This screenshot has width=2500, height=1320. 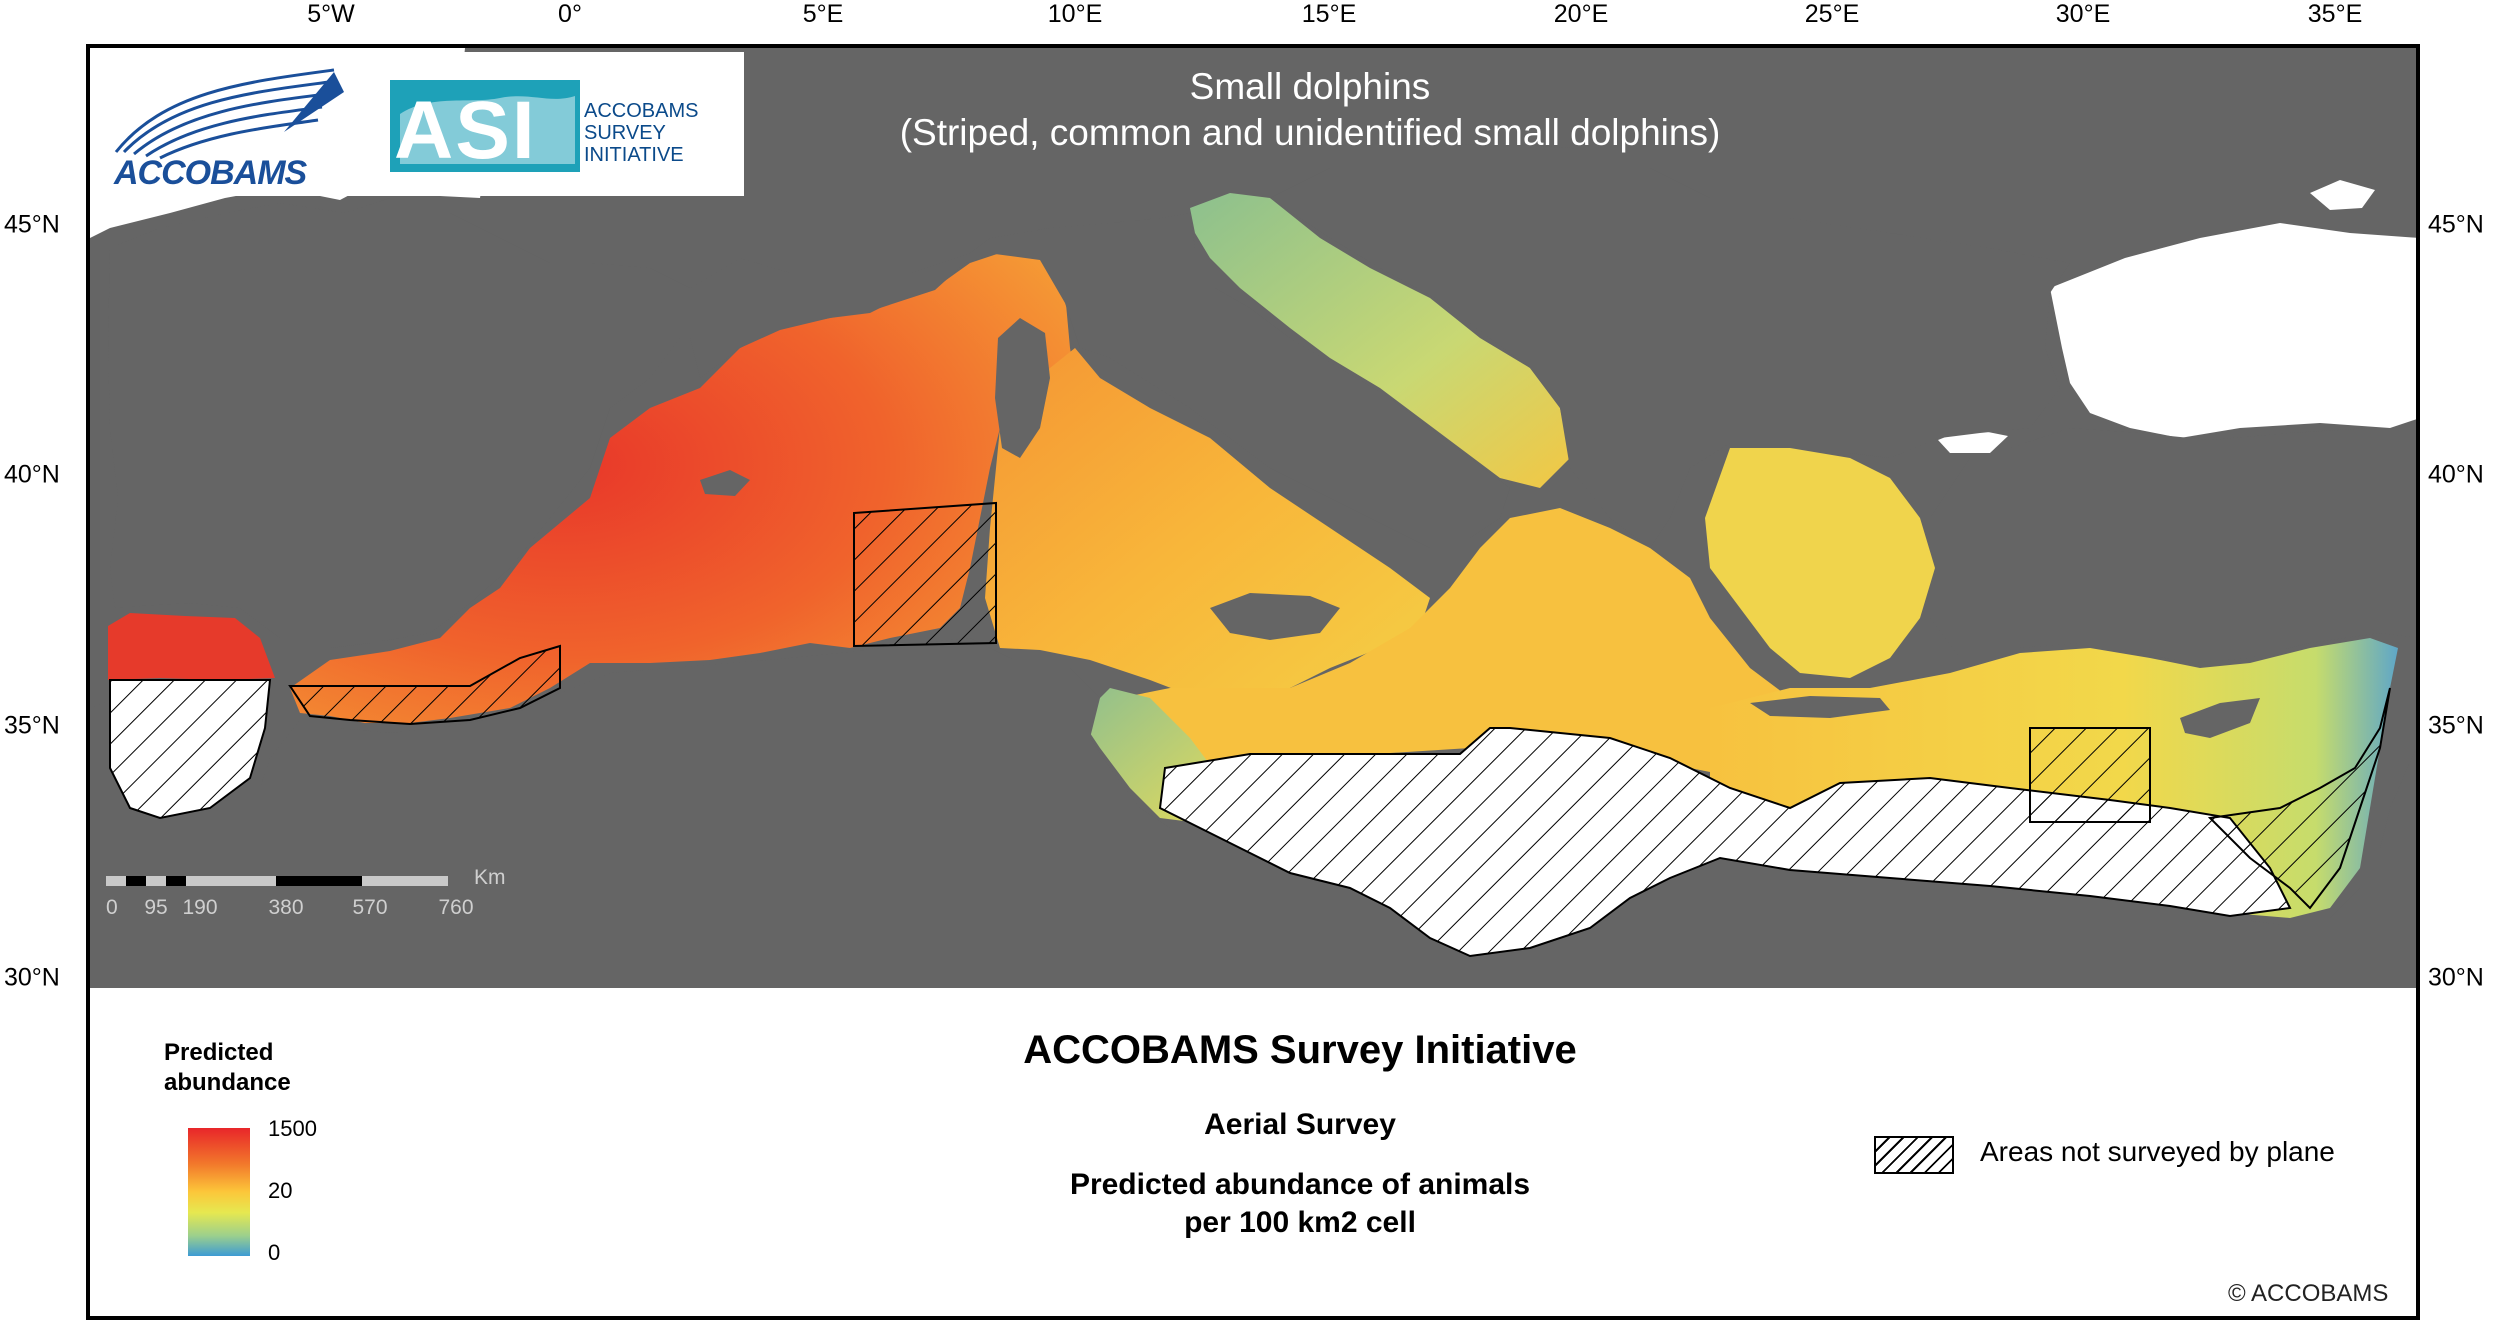 I want to click on asi-logo-line1: ACCOBAMS, so click(x=641, y=111).